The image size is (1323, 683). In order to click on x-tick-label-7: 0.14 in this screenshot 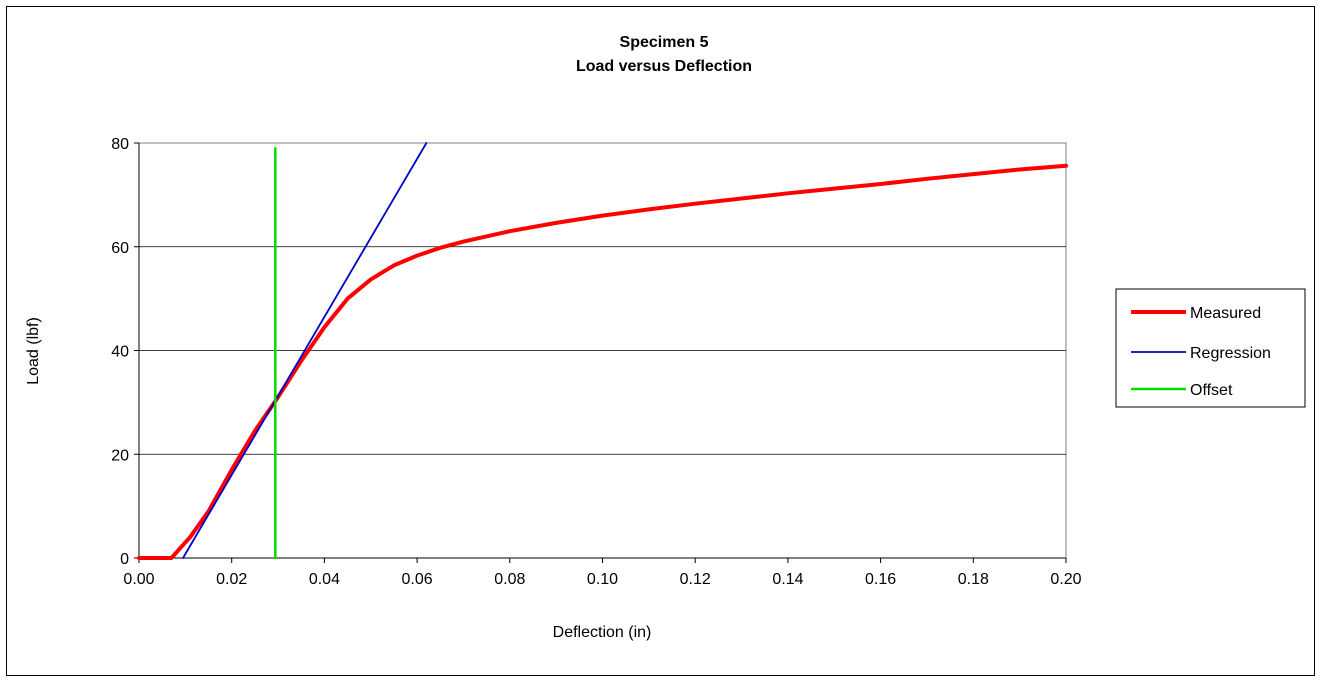, I will do `click(787, 579)`.